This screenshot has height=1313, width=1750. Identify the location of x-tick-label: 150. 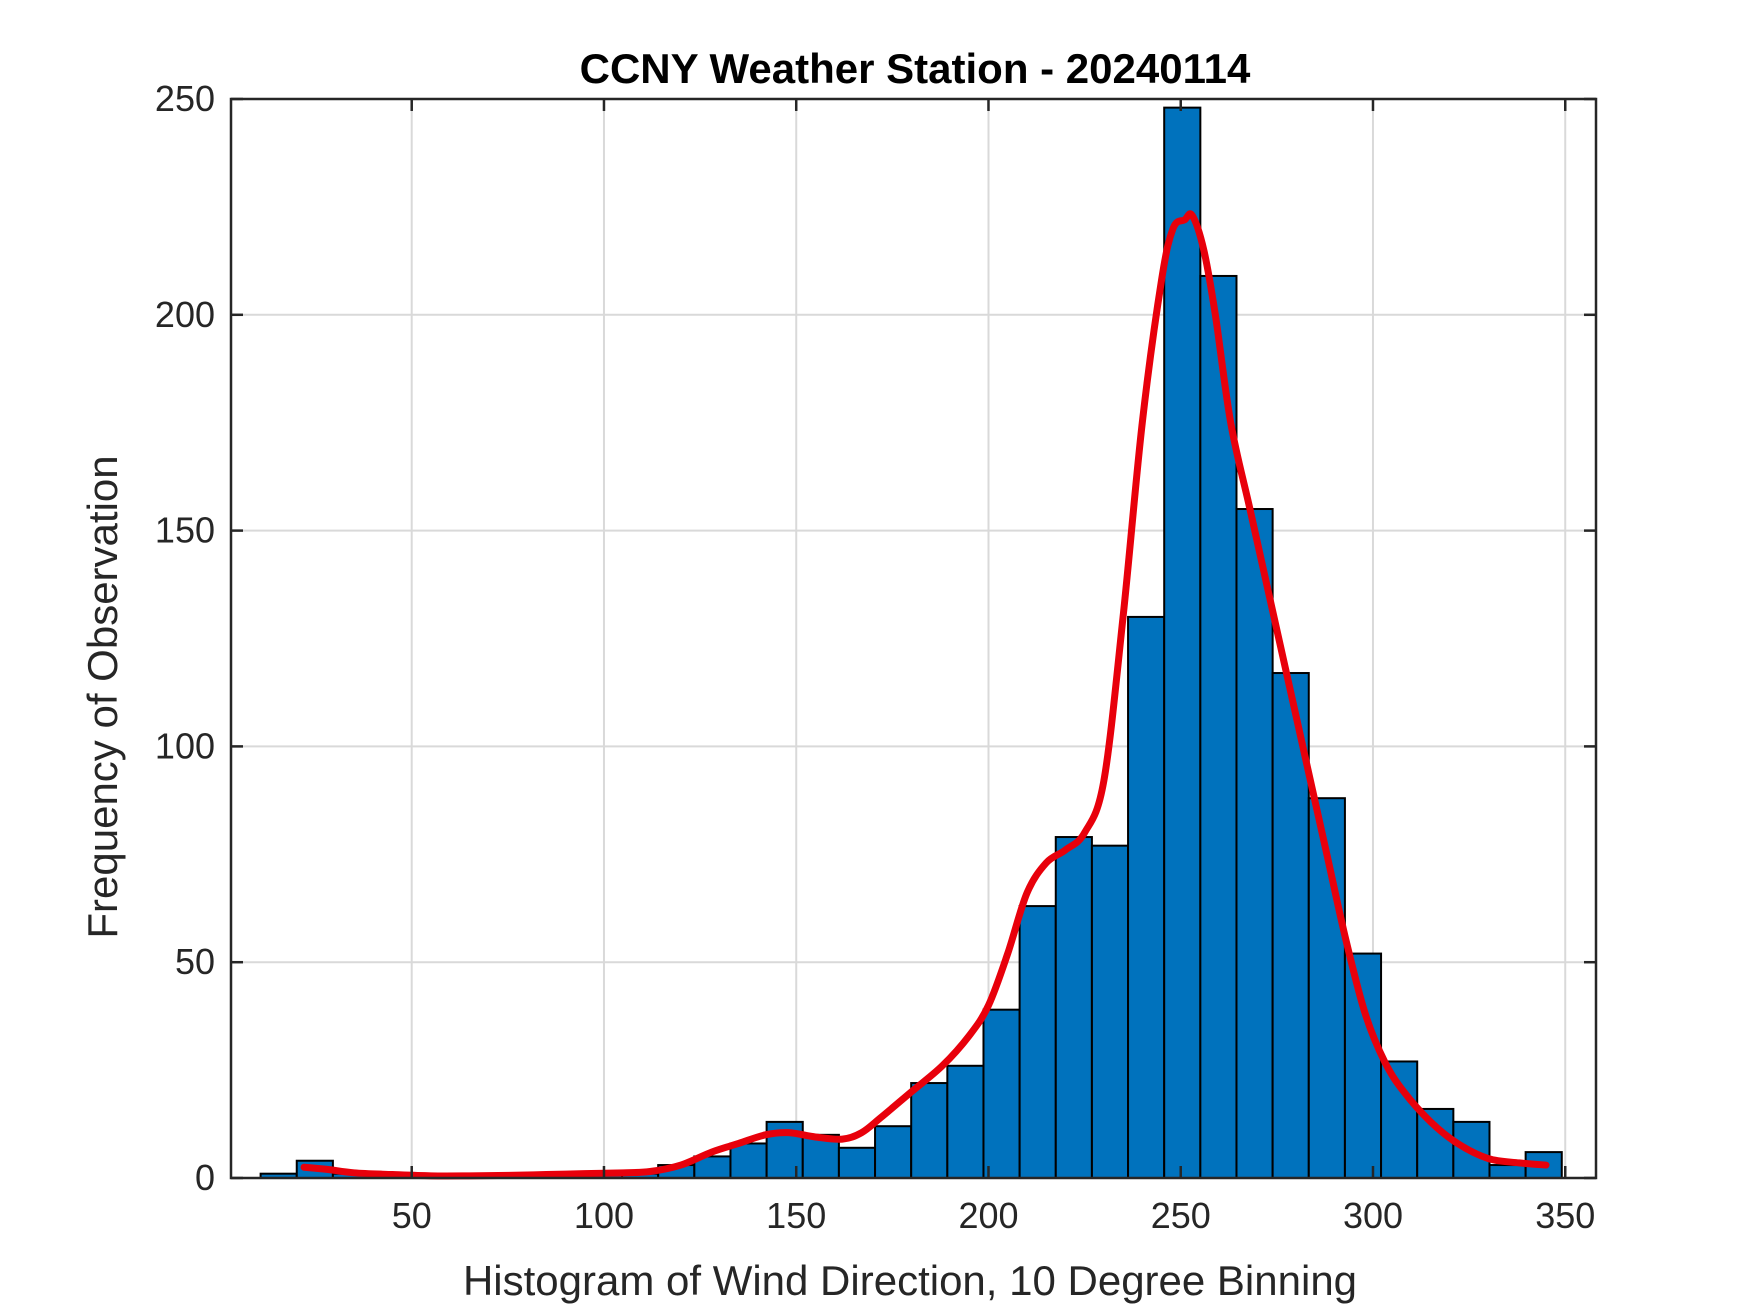
(796, 1215).